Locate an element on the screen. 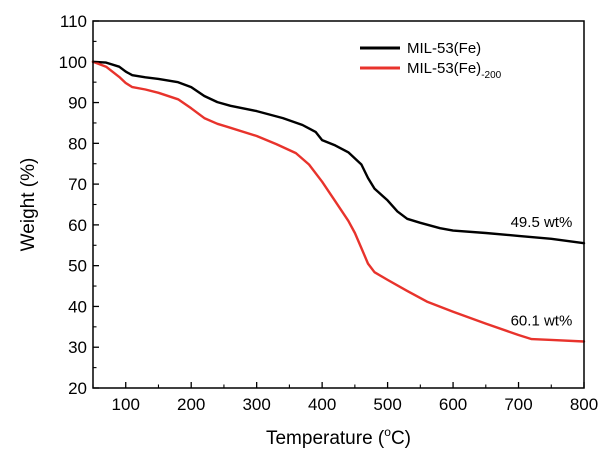 Image resolution: width=606 pixels, height=454 pixels. x-tick-label: 800 is located at coordinates (584, 404).